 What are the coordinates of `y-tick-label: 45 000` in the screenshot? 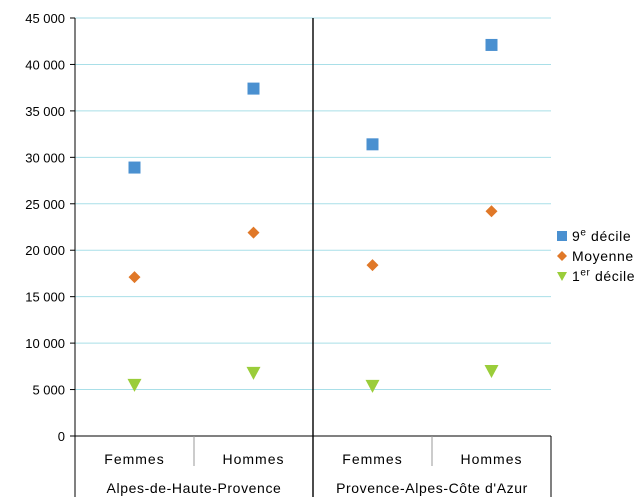 It's located at (45, 18).